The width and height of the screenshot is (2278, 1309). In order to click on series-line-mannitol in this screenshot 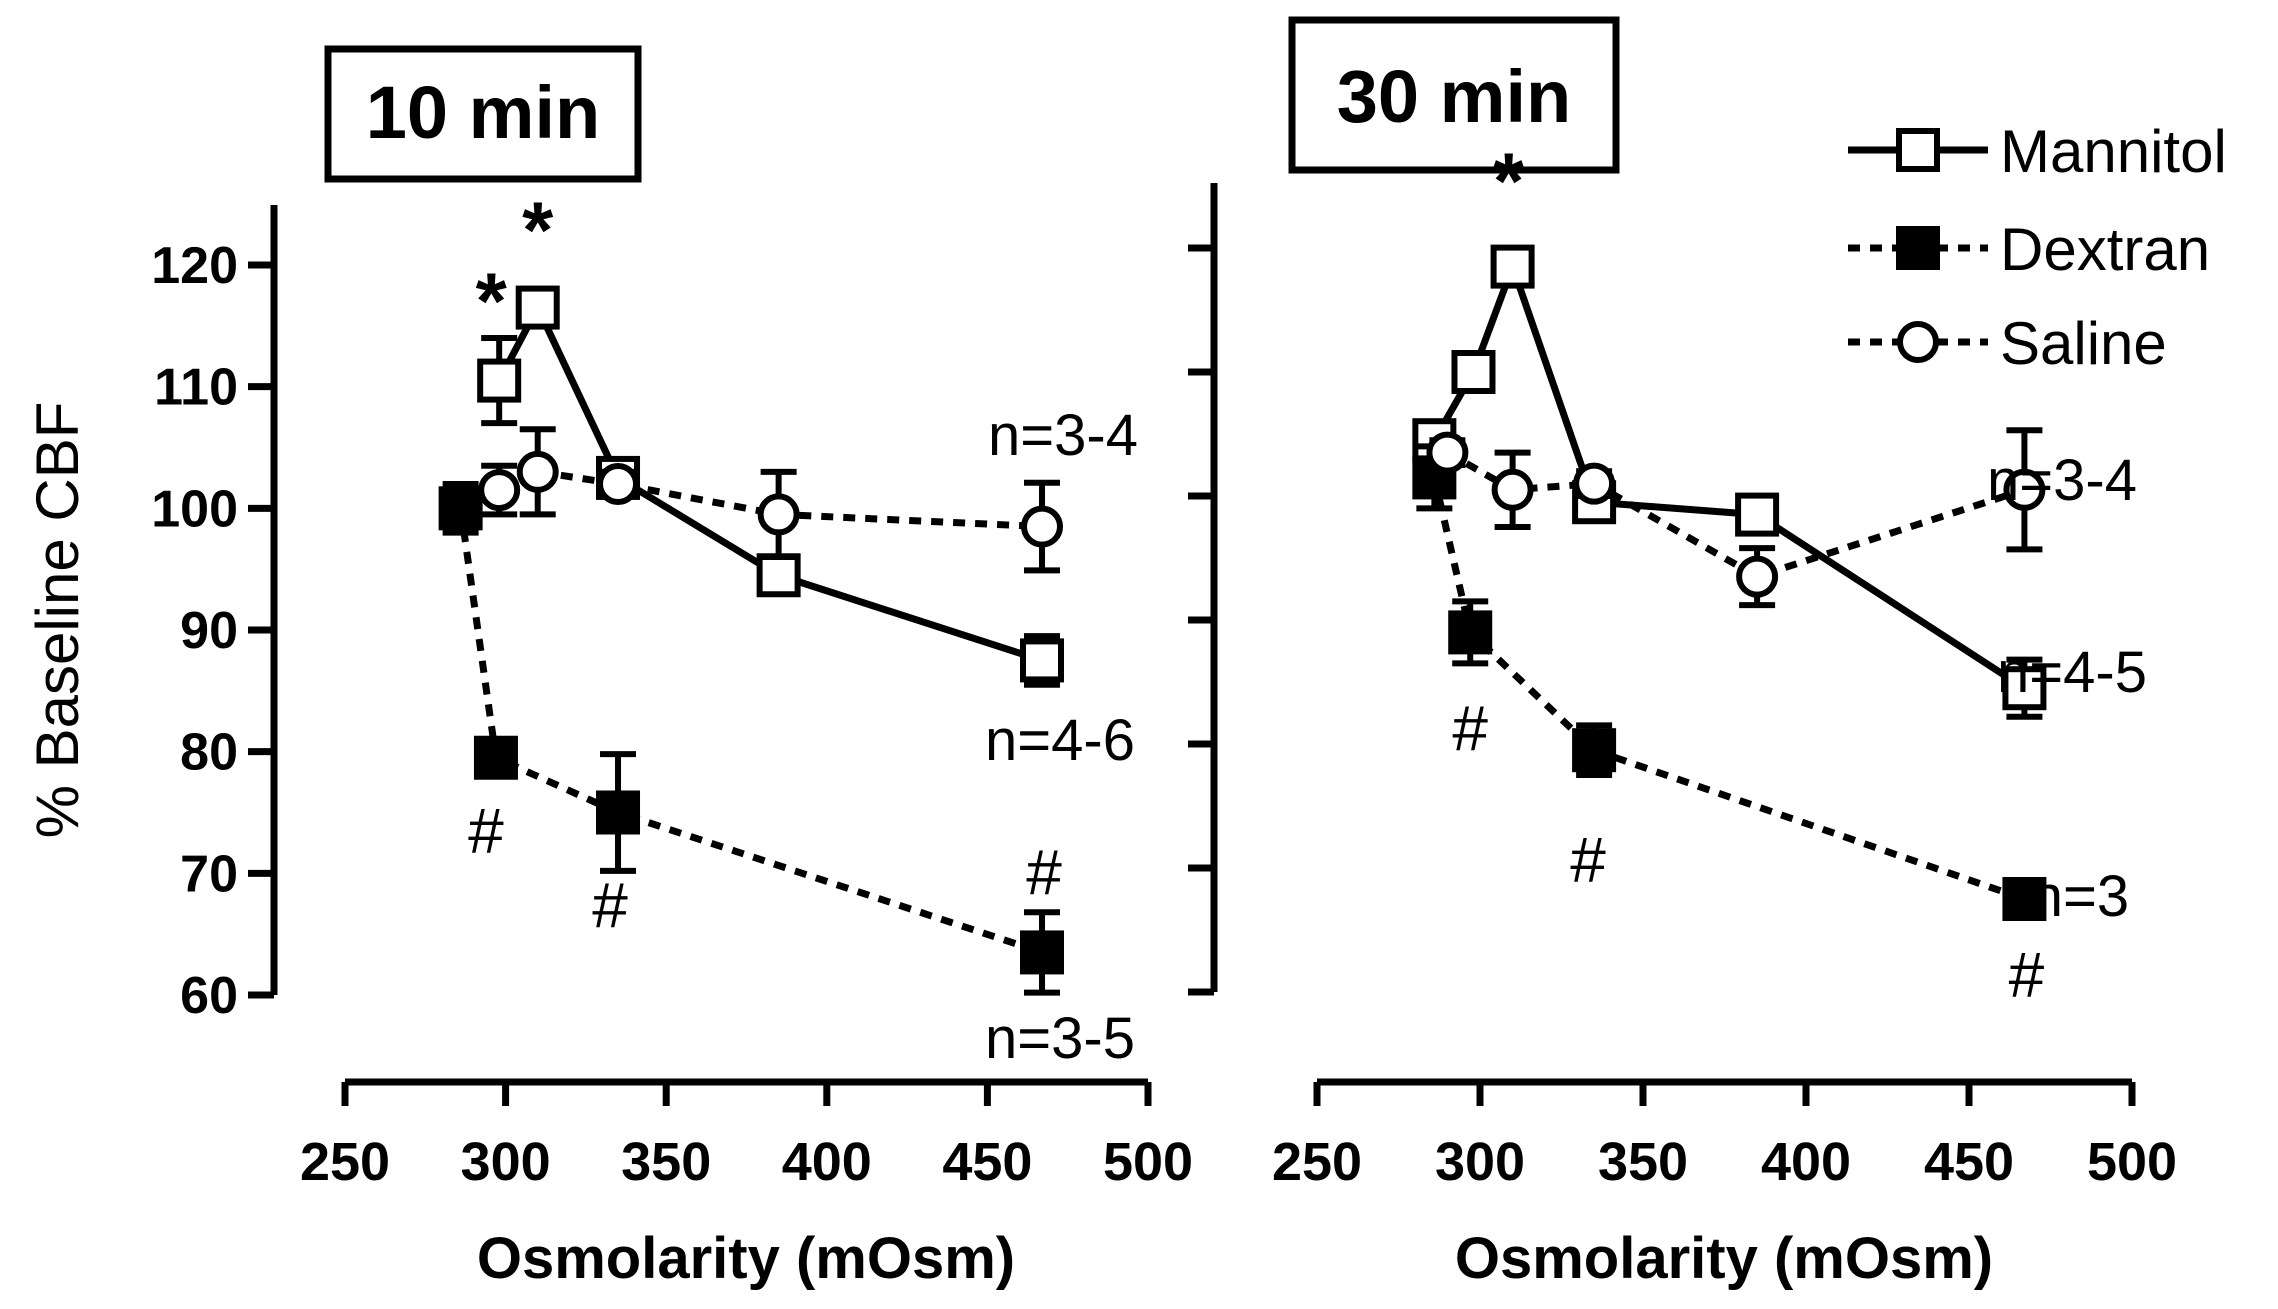, I will do `click(770, 481)`.